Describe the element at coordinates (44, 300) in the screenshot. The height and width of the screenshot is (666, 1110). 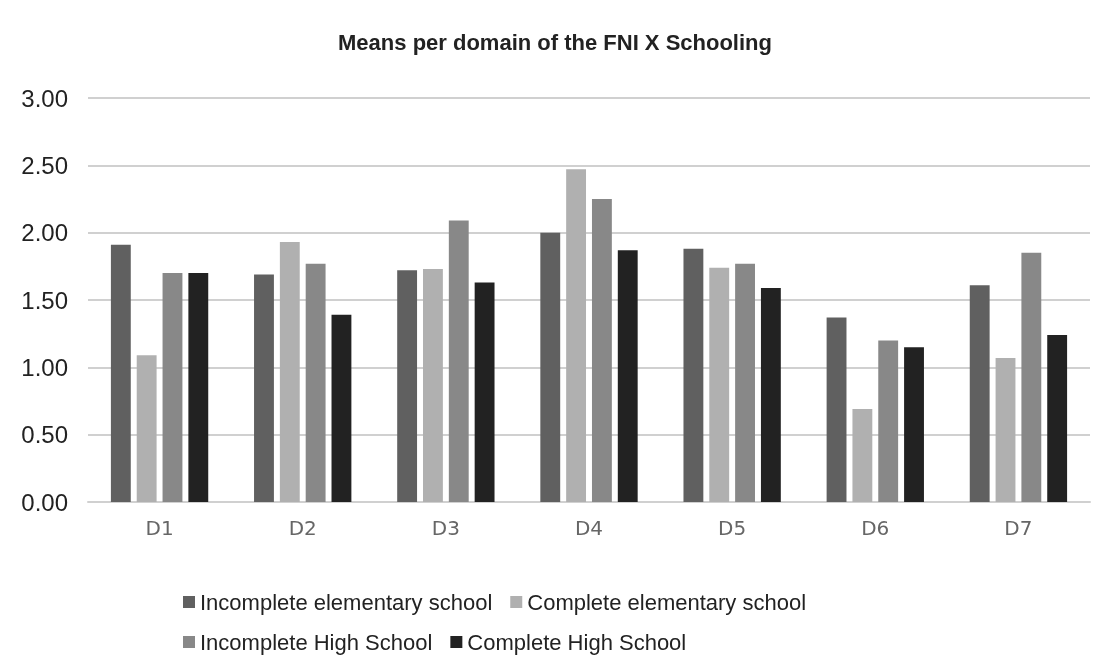
I see `y-tick-label: 1.50` at that location.